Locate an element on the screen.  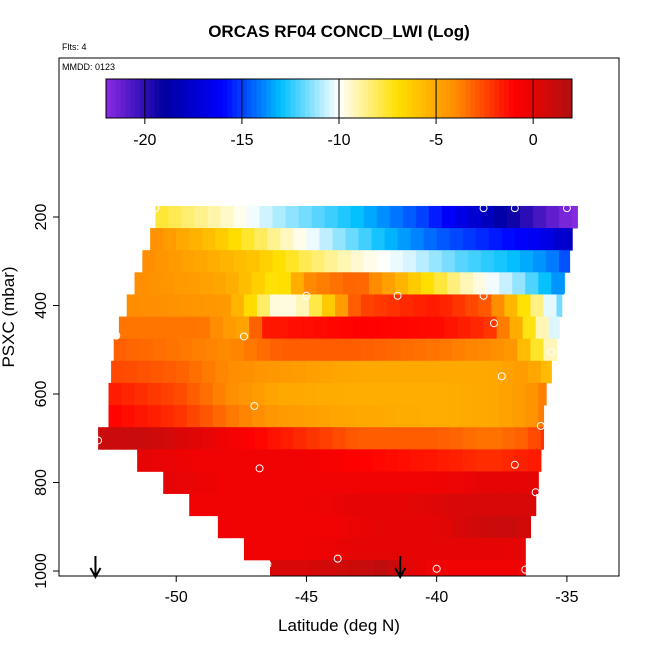
arrows-layer is located at coordinates (248, 568).